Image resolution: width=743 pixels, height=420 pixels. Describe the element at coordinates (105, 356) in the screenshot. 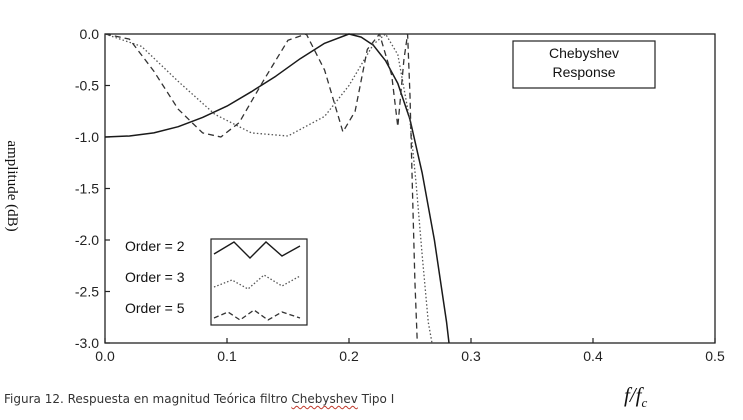

I see `x-tick-label: 0.0` at that location.